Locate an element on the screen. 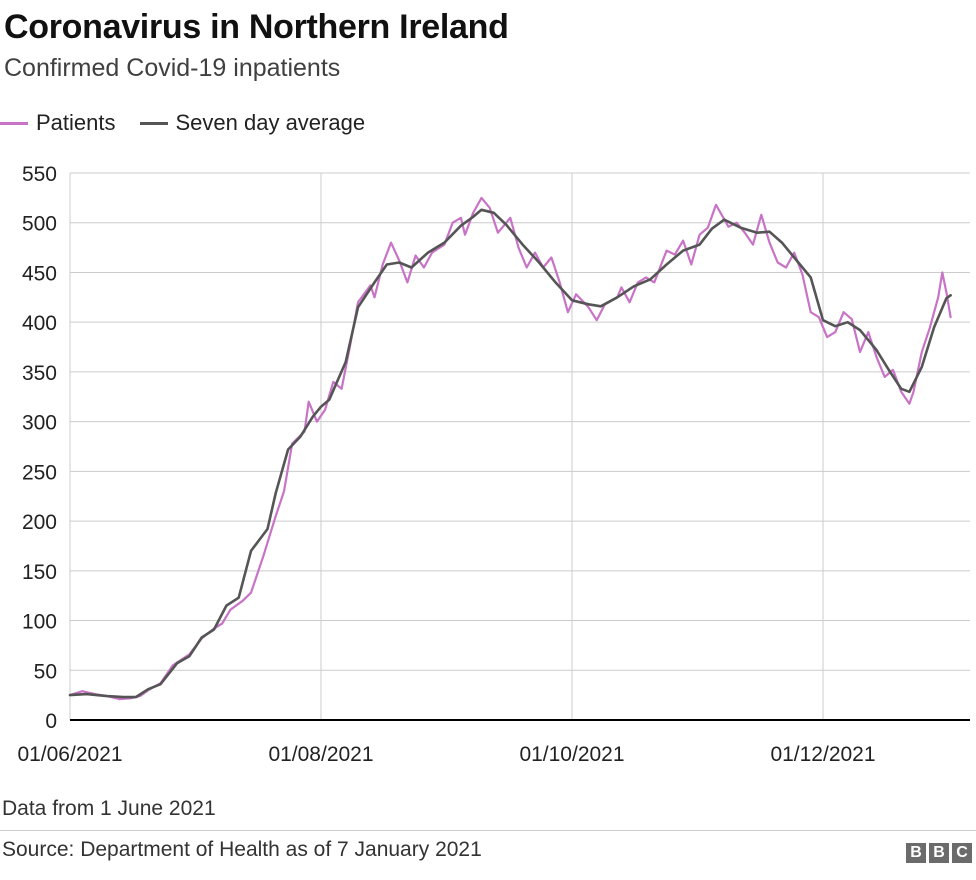 This screenshot has height=880, width=976. legend-swatch-patients is located at coordinates (14, 123).